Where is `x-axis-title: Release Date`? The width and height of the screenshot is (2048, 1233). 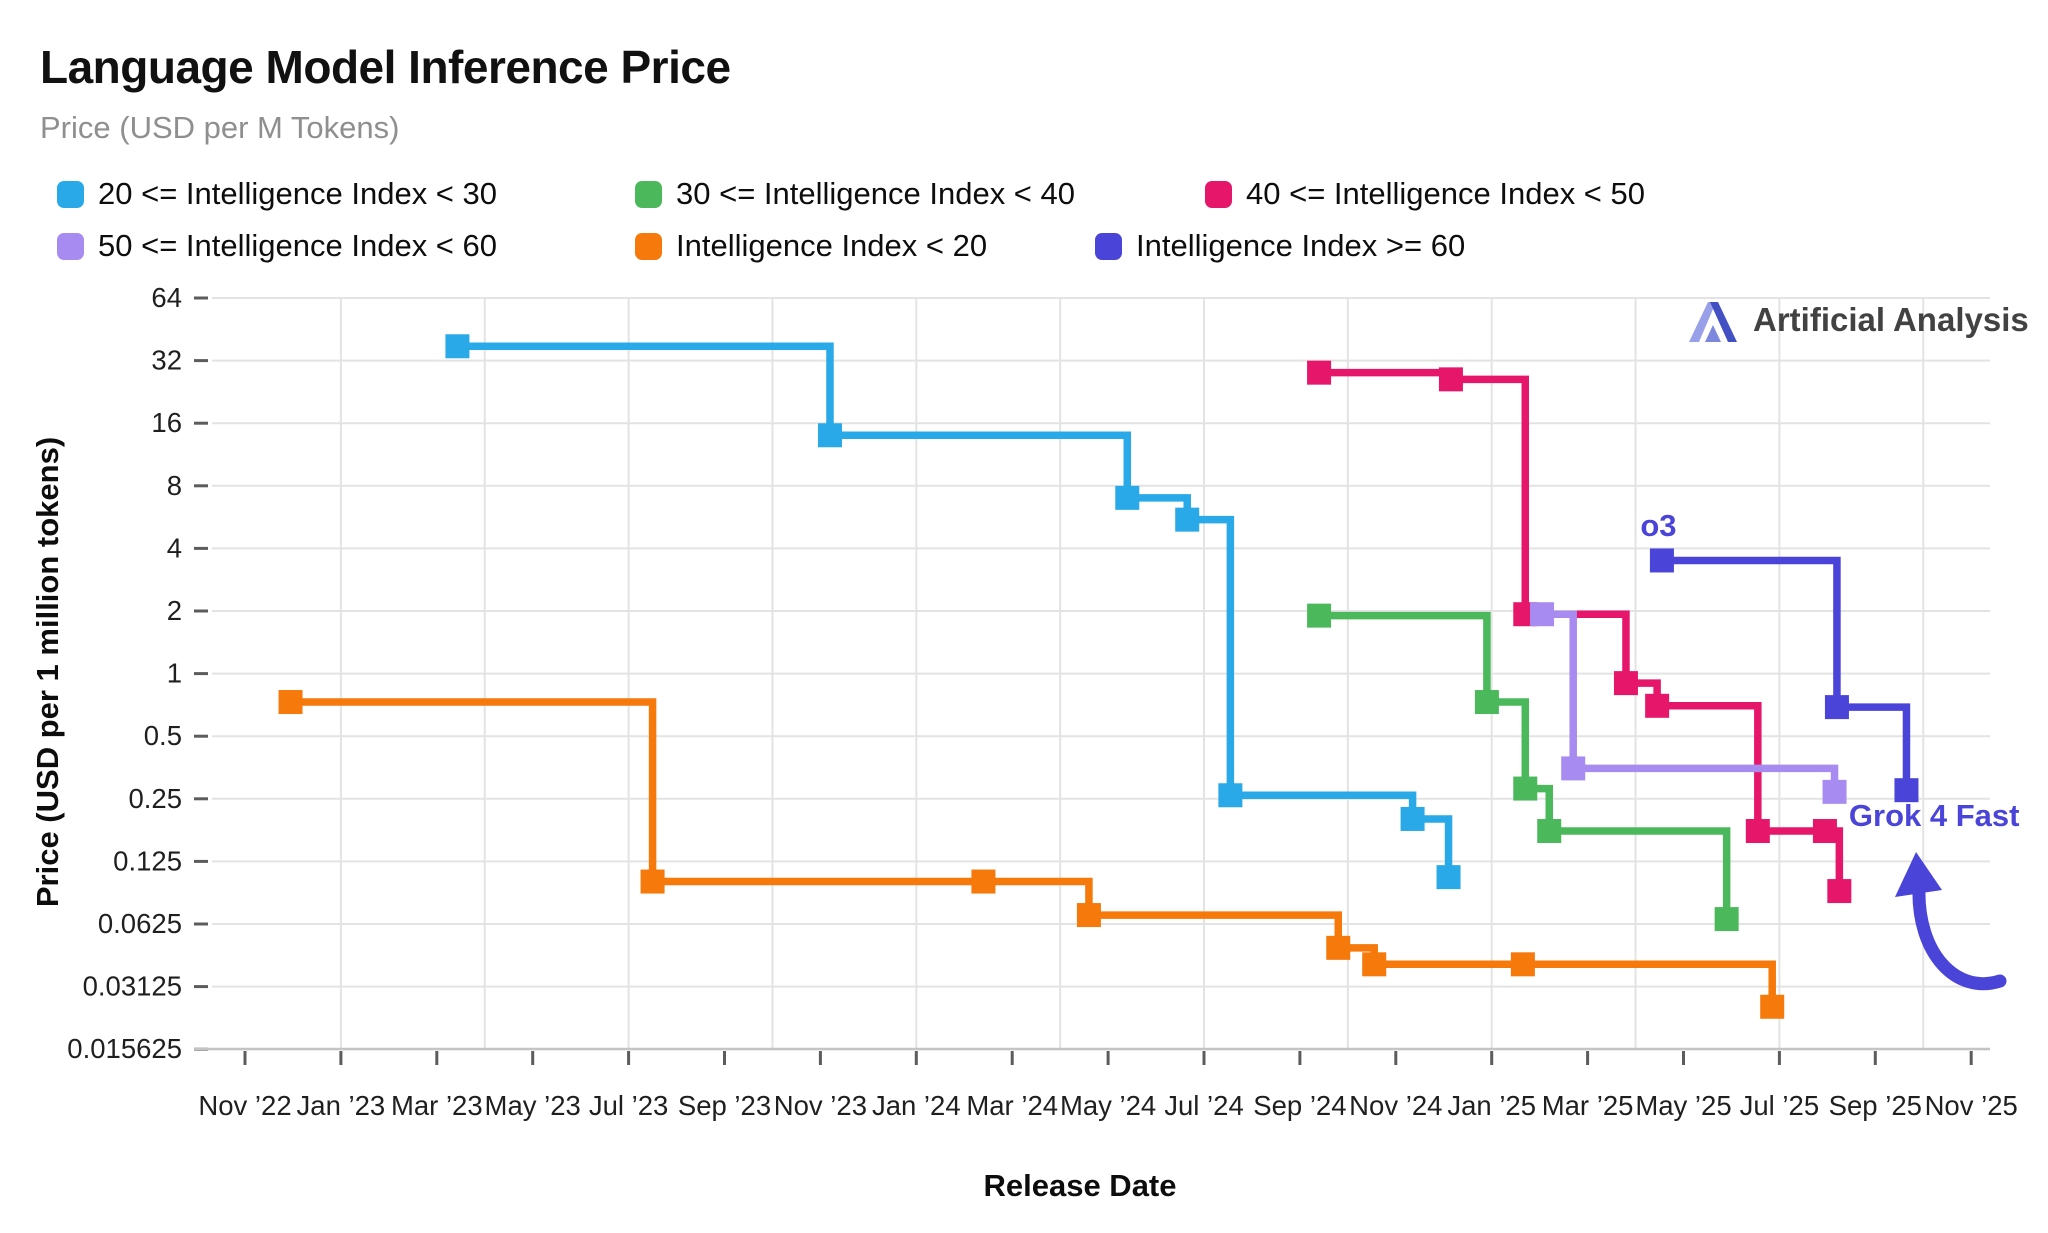 x-axis-title: Release Date is located at coordinates (1079, 1185).